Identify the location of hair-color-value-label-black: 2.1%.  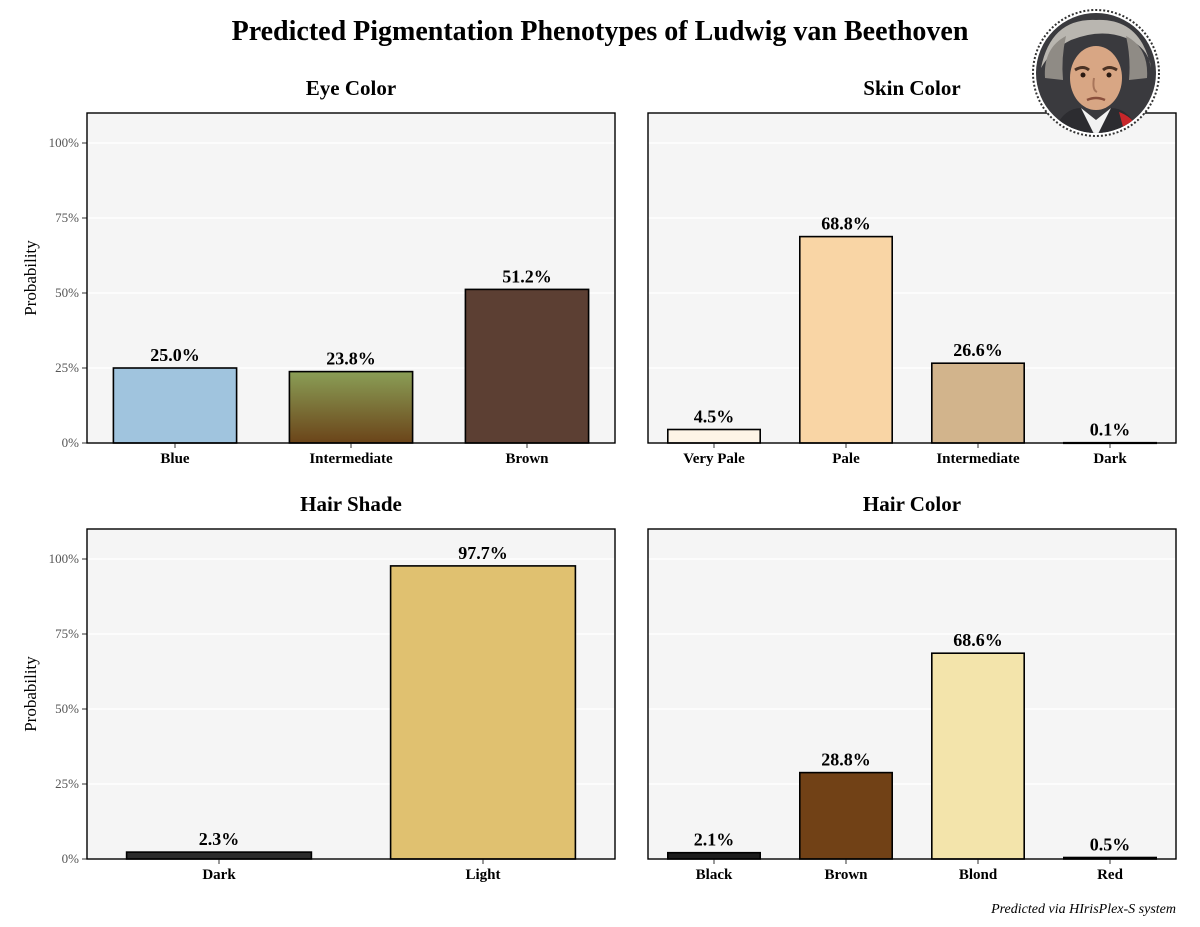
(714, 840).